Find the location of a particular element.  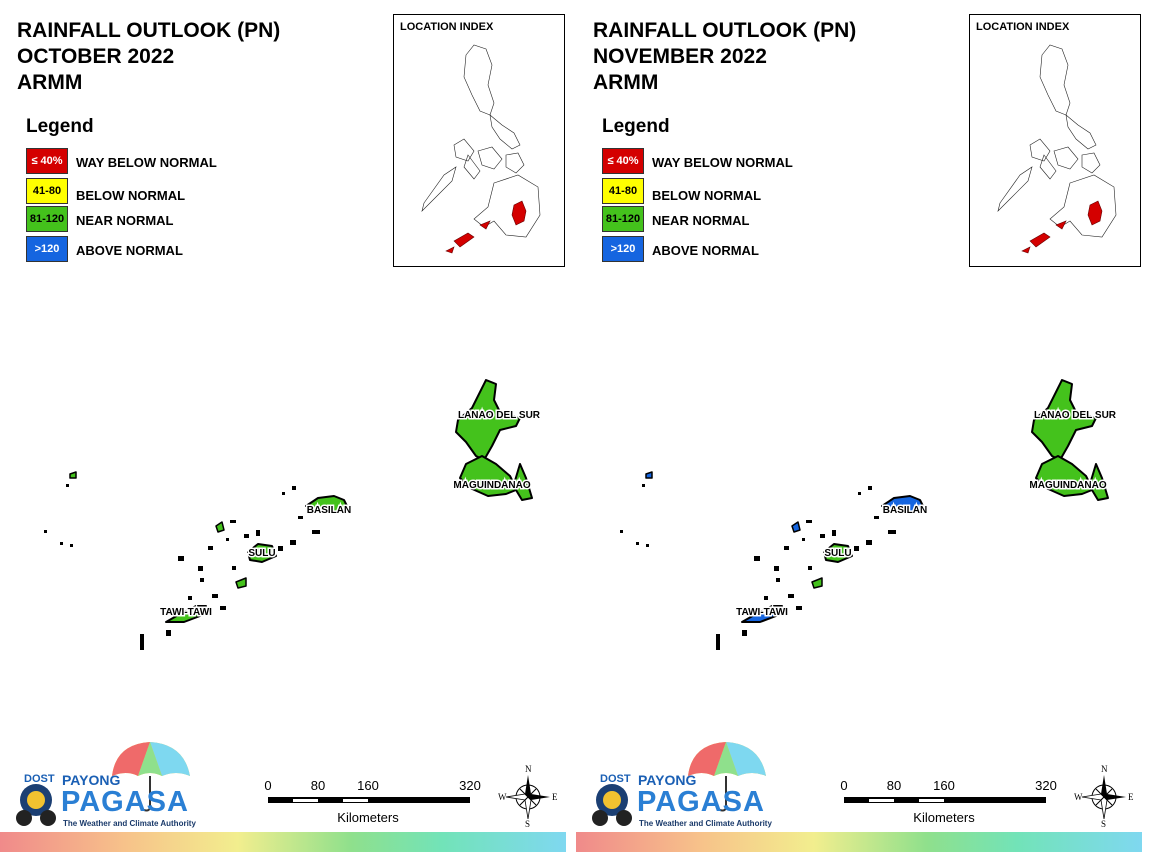

region-basilan is located at coordinates (903, 504).